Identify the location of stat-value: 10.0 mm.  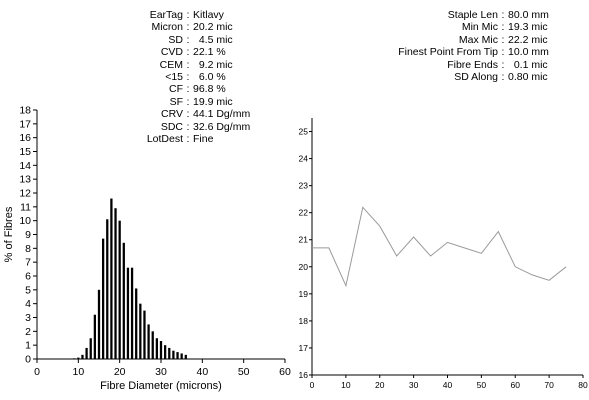
(528, 52).